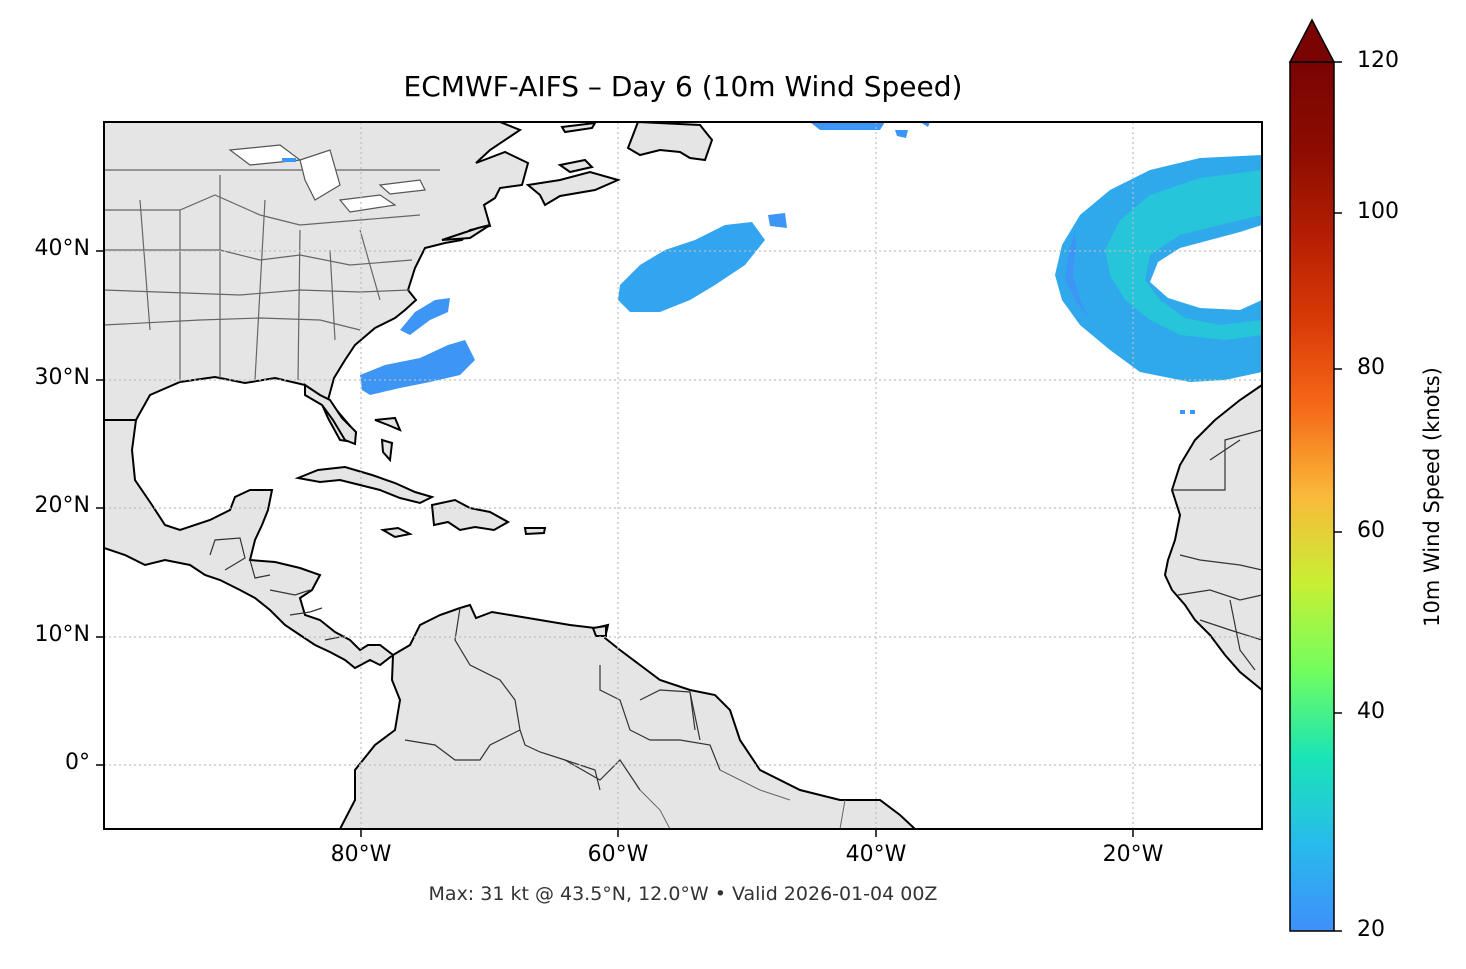 The width and height of the screenshot is (1466, 969). Describe the element at coordinates (62, 634) in the screenshot. I see `lat-tick-label-10: 10°N` at that location.